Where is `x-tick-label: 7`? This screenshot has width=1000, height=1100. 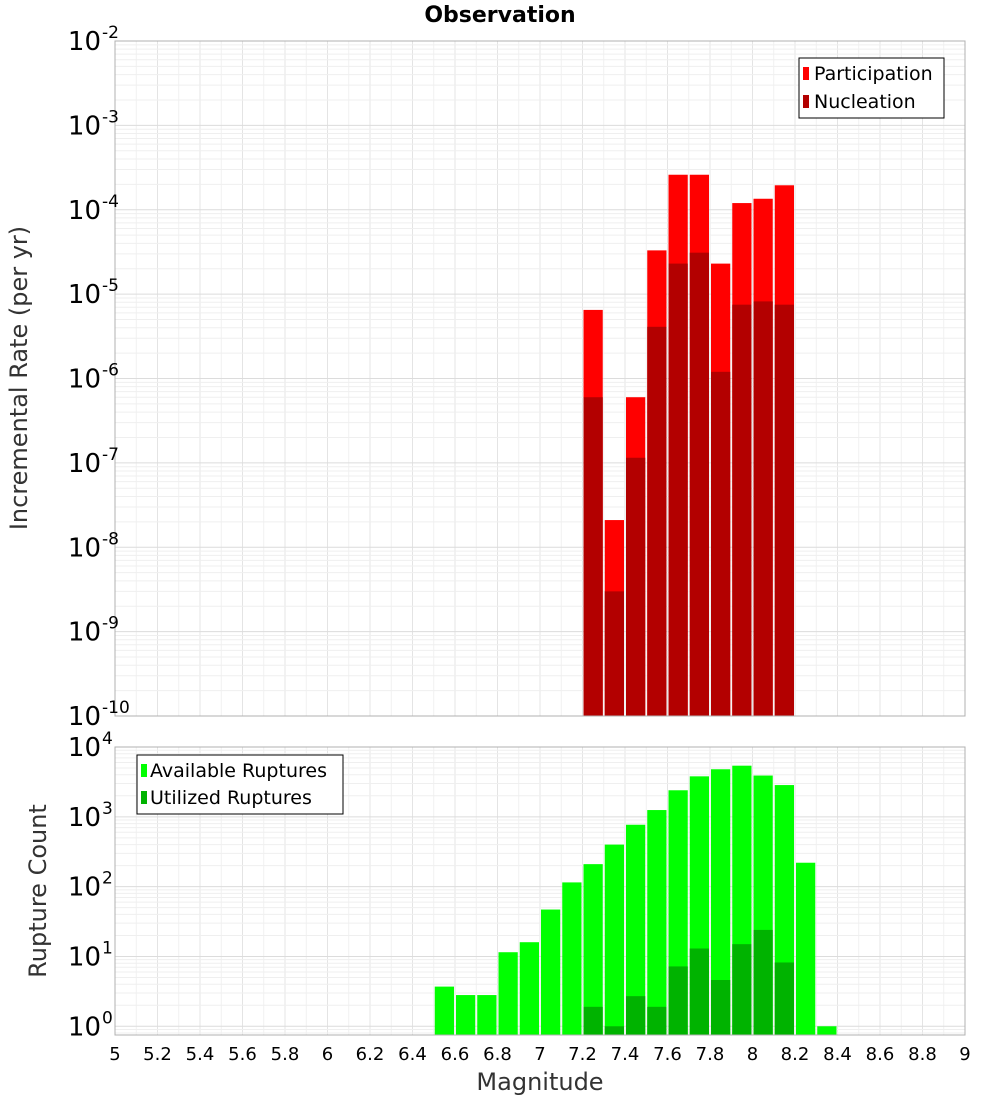 x-tick-label: 7 is located at coordinates (539, 1054).